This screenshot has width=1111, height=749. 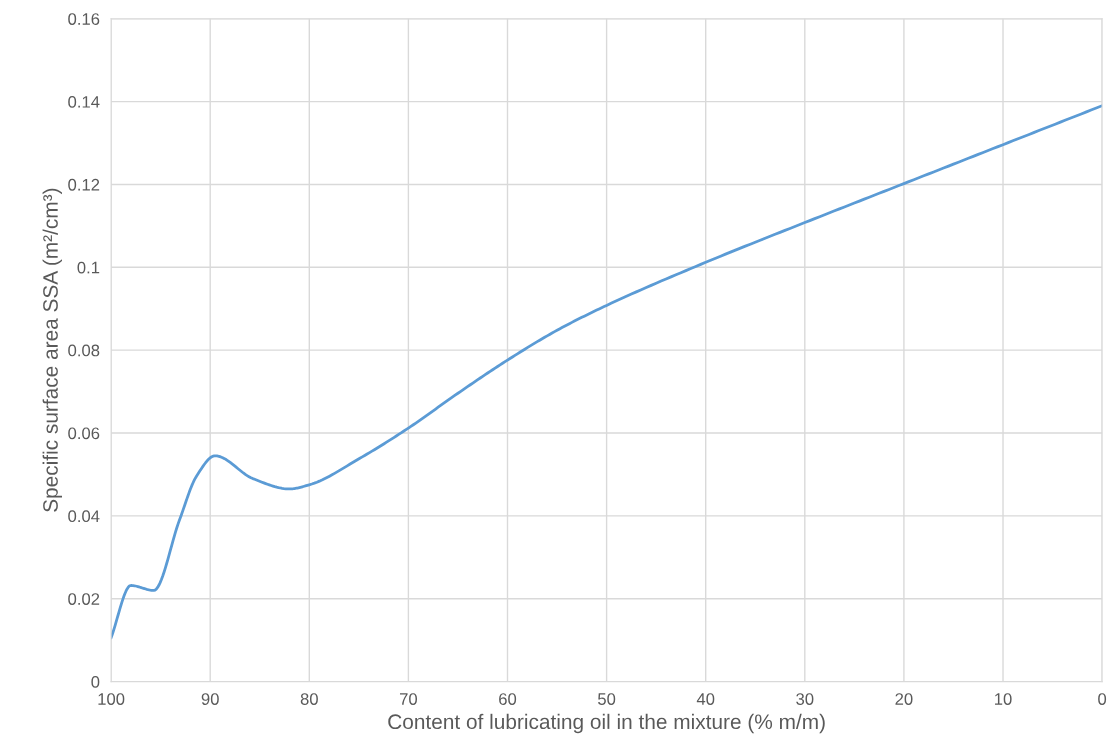 I want to click on x-axis-title: Content of lubricating oil in the mixture (% m/m), so click(x=606, y=723).